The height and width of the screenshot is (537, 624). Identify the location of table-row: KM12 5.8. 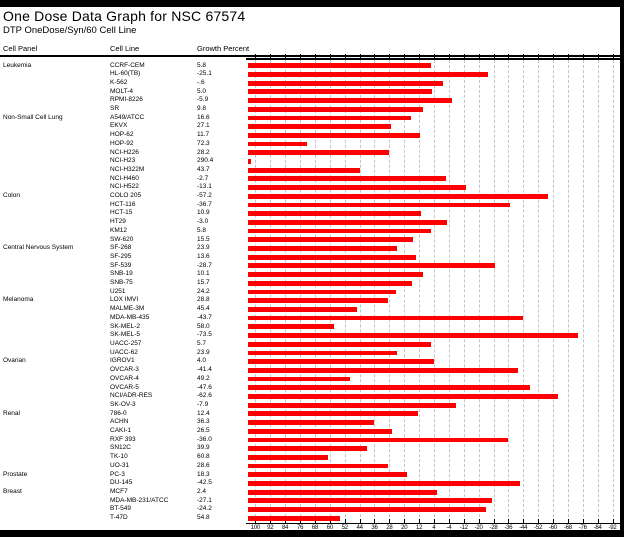
(310, 231).